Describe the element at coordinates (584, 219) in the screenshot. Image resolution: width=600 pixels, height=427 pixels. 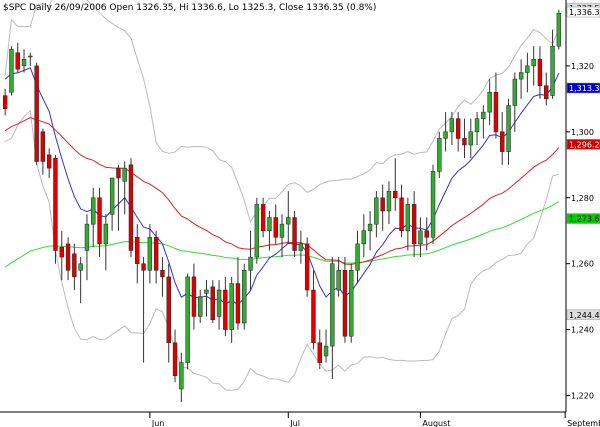
I see `price-tag-label: 1,273.69` at that location.